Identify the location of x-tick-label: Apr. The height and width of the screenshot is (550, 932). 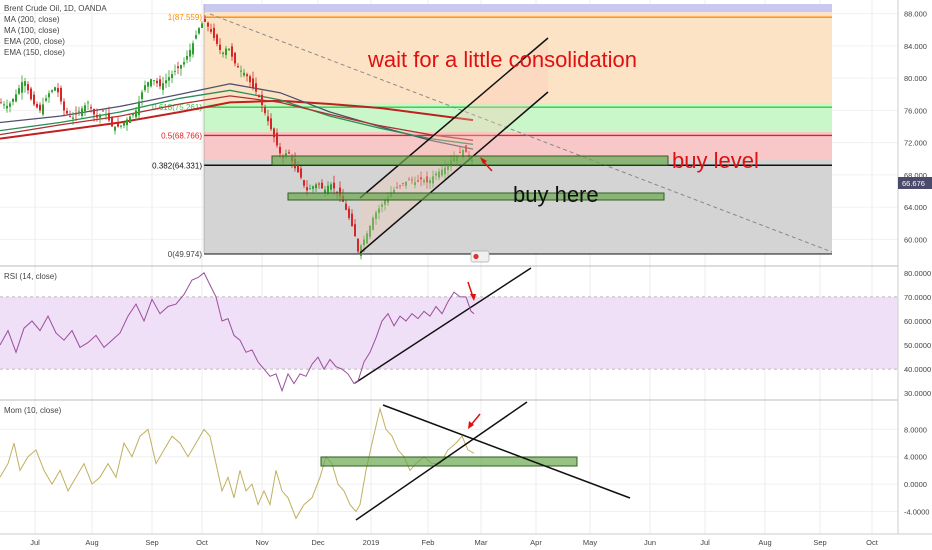
(536, 542).